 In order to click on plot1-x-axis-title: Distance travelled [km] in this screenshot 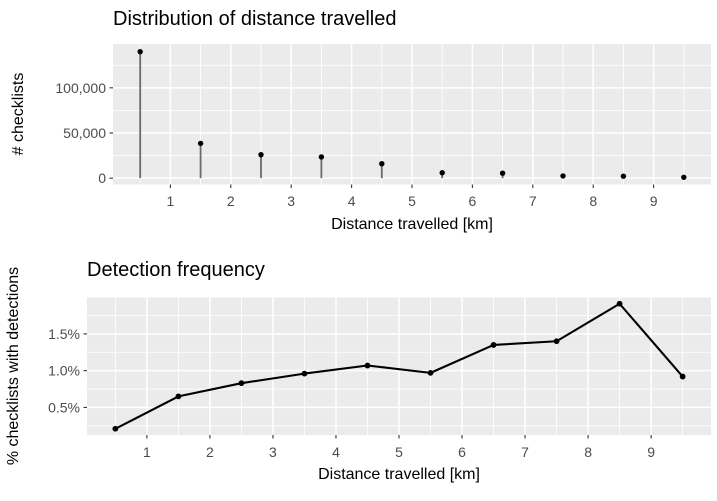, I will do `click(412, 224)`.